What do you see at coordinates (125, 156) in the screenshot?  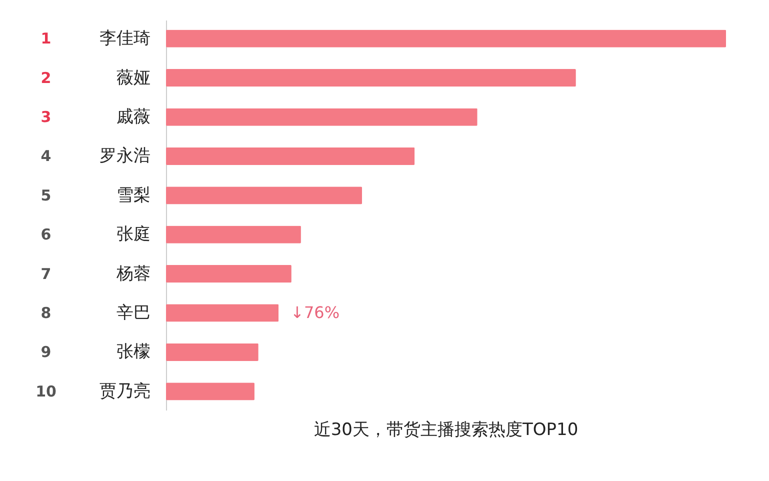 I see `y-tick-label: 罗永浩` at bounding box center [125, 156].